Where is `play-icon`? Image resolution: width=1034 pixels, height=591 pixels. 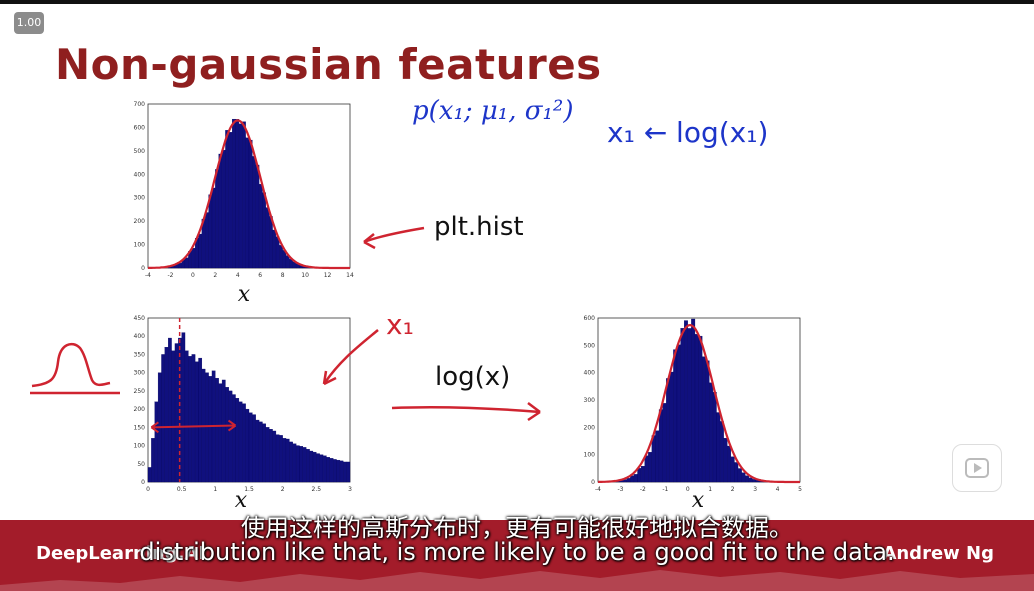
play-icon is located at coordinates (977, 468).